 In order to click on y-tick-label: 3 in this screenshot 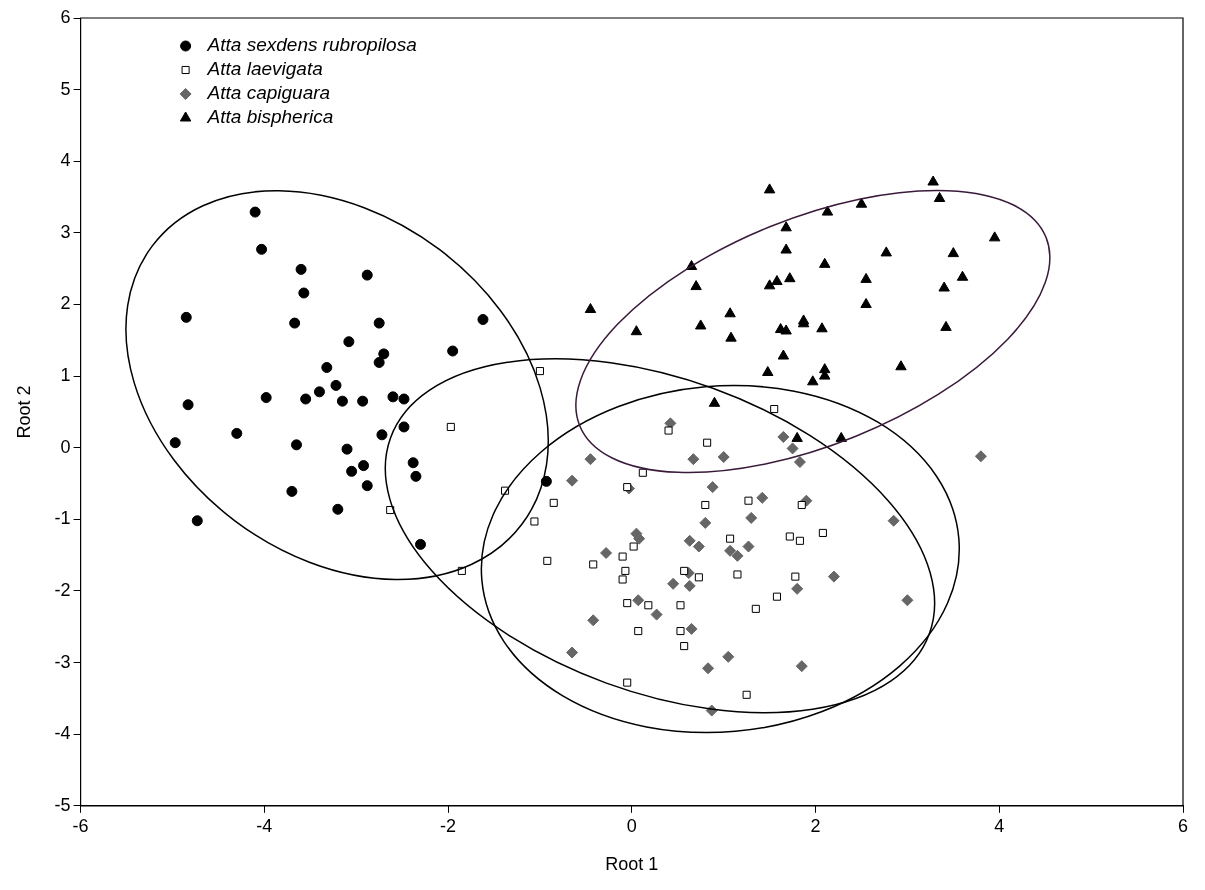, I will do `click(65, 231)`.